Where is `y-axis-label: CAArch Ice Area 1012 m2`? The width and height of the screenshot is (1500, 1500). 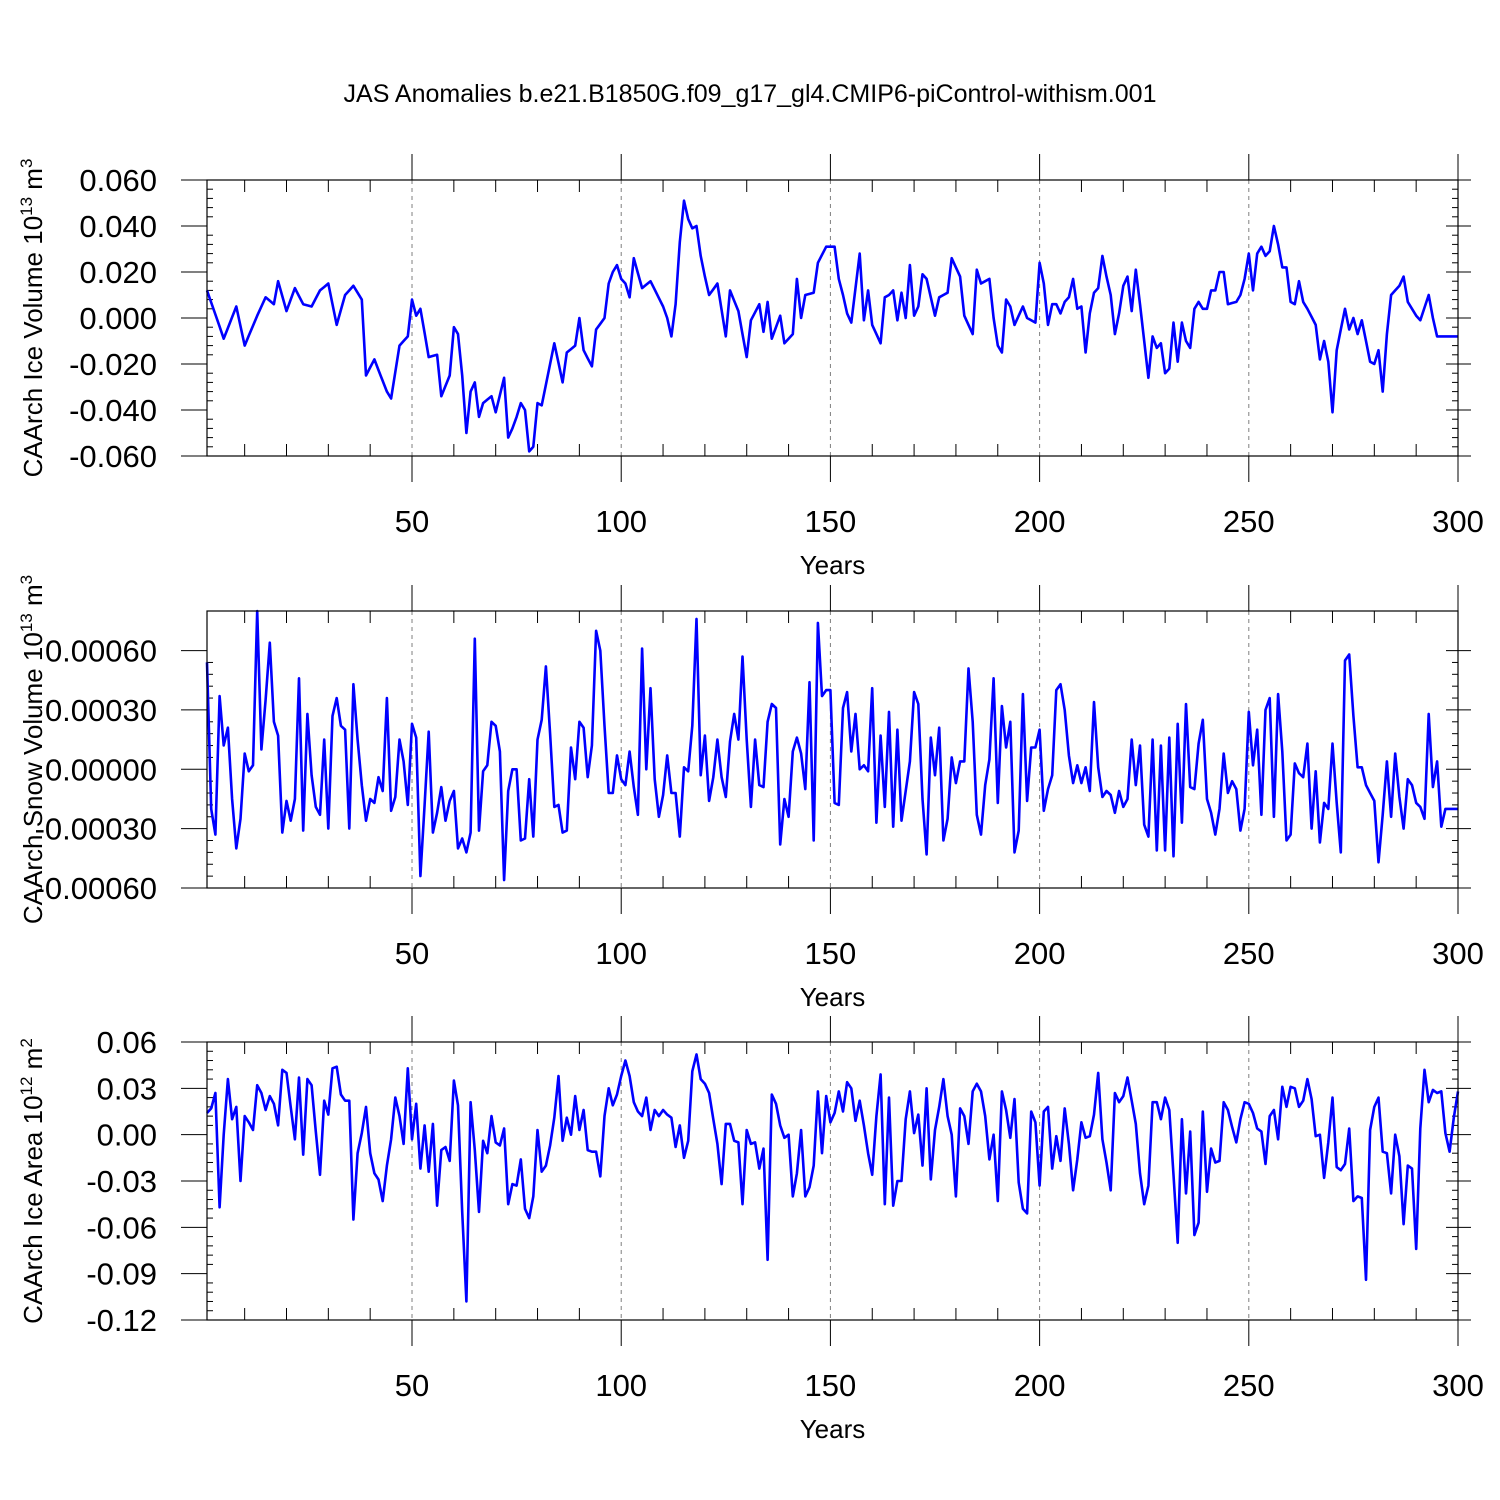
y-axis-label: CAArch Ice Area 1012 m2 is located at coordinates (32, 1181).